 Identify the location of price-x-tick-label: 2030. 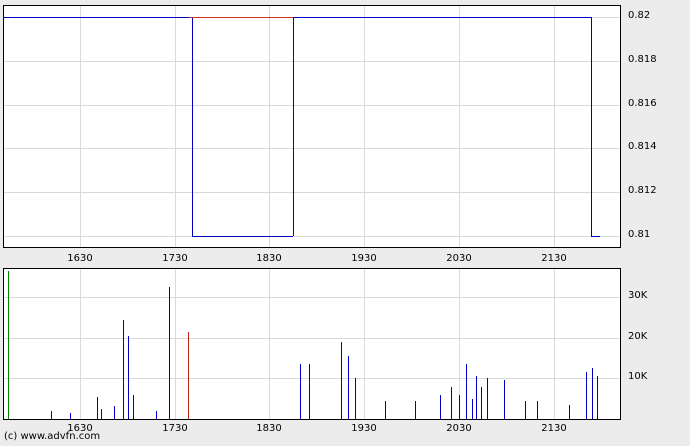
(459, 258).